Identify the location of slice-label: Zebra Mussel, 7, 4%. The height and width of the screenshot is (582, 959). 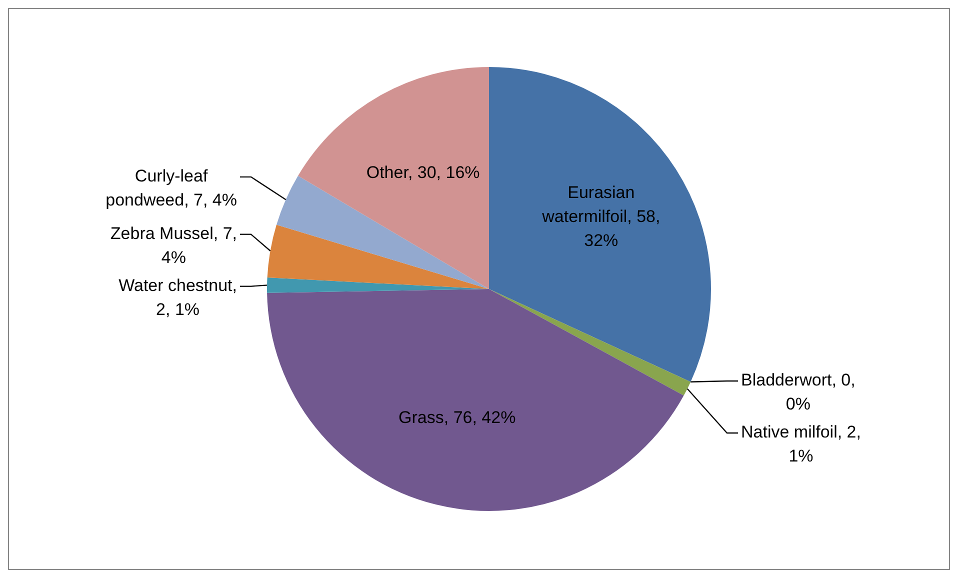
(174, 245).